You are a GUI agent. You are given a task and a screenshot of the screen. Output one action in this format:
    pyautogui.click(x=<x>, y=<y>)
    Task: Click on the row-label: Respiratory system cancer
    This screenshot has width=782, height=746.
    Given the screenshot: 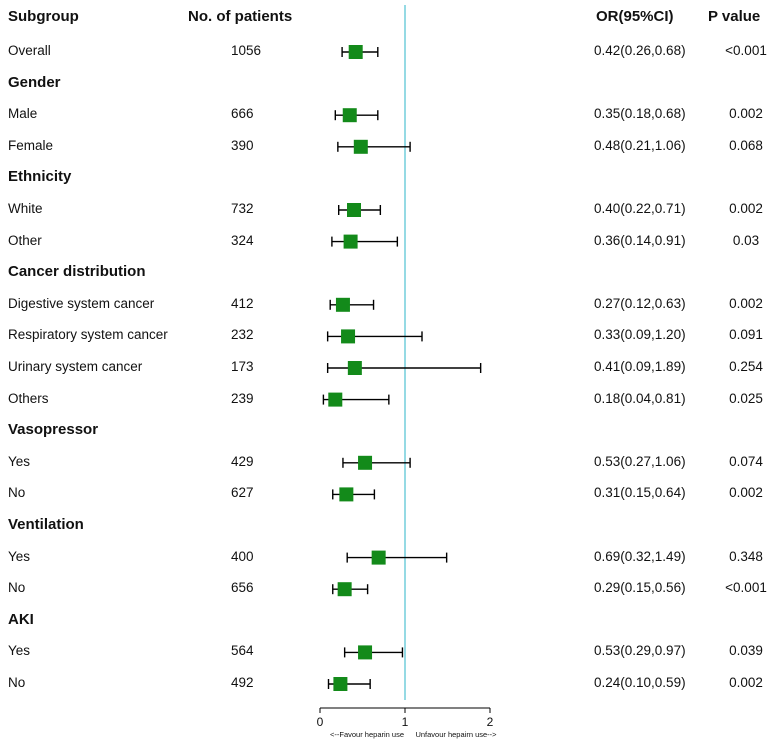 What is the action you would take?
    pyautogui.click(x=88, y=335)
    